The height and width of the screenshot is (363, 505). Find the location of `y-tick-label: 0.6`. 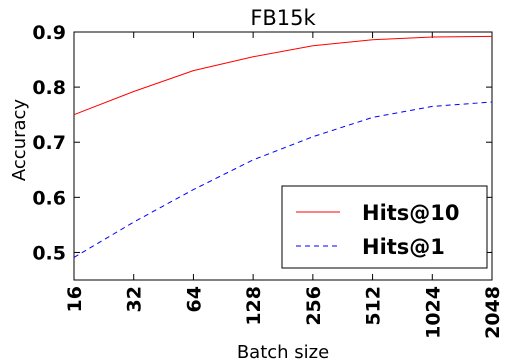

y-tick-label: 0.6 is located at coordinates (49, 198).